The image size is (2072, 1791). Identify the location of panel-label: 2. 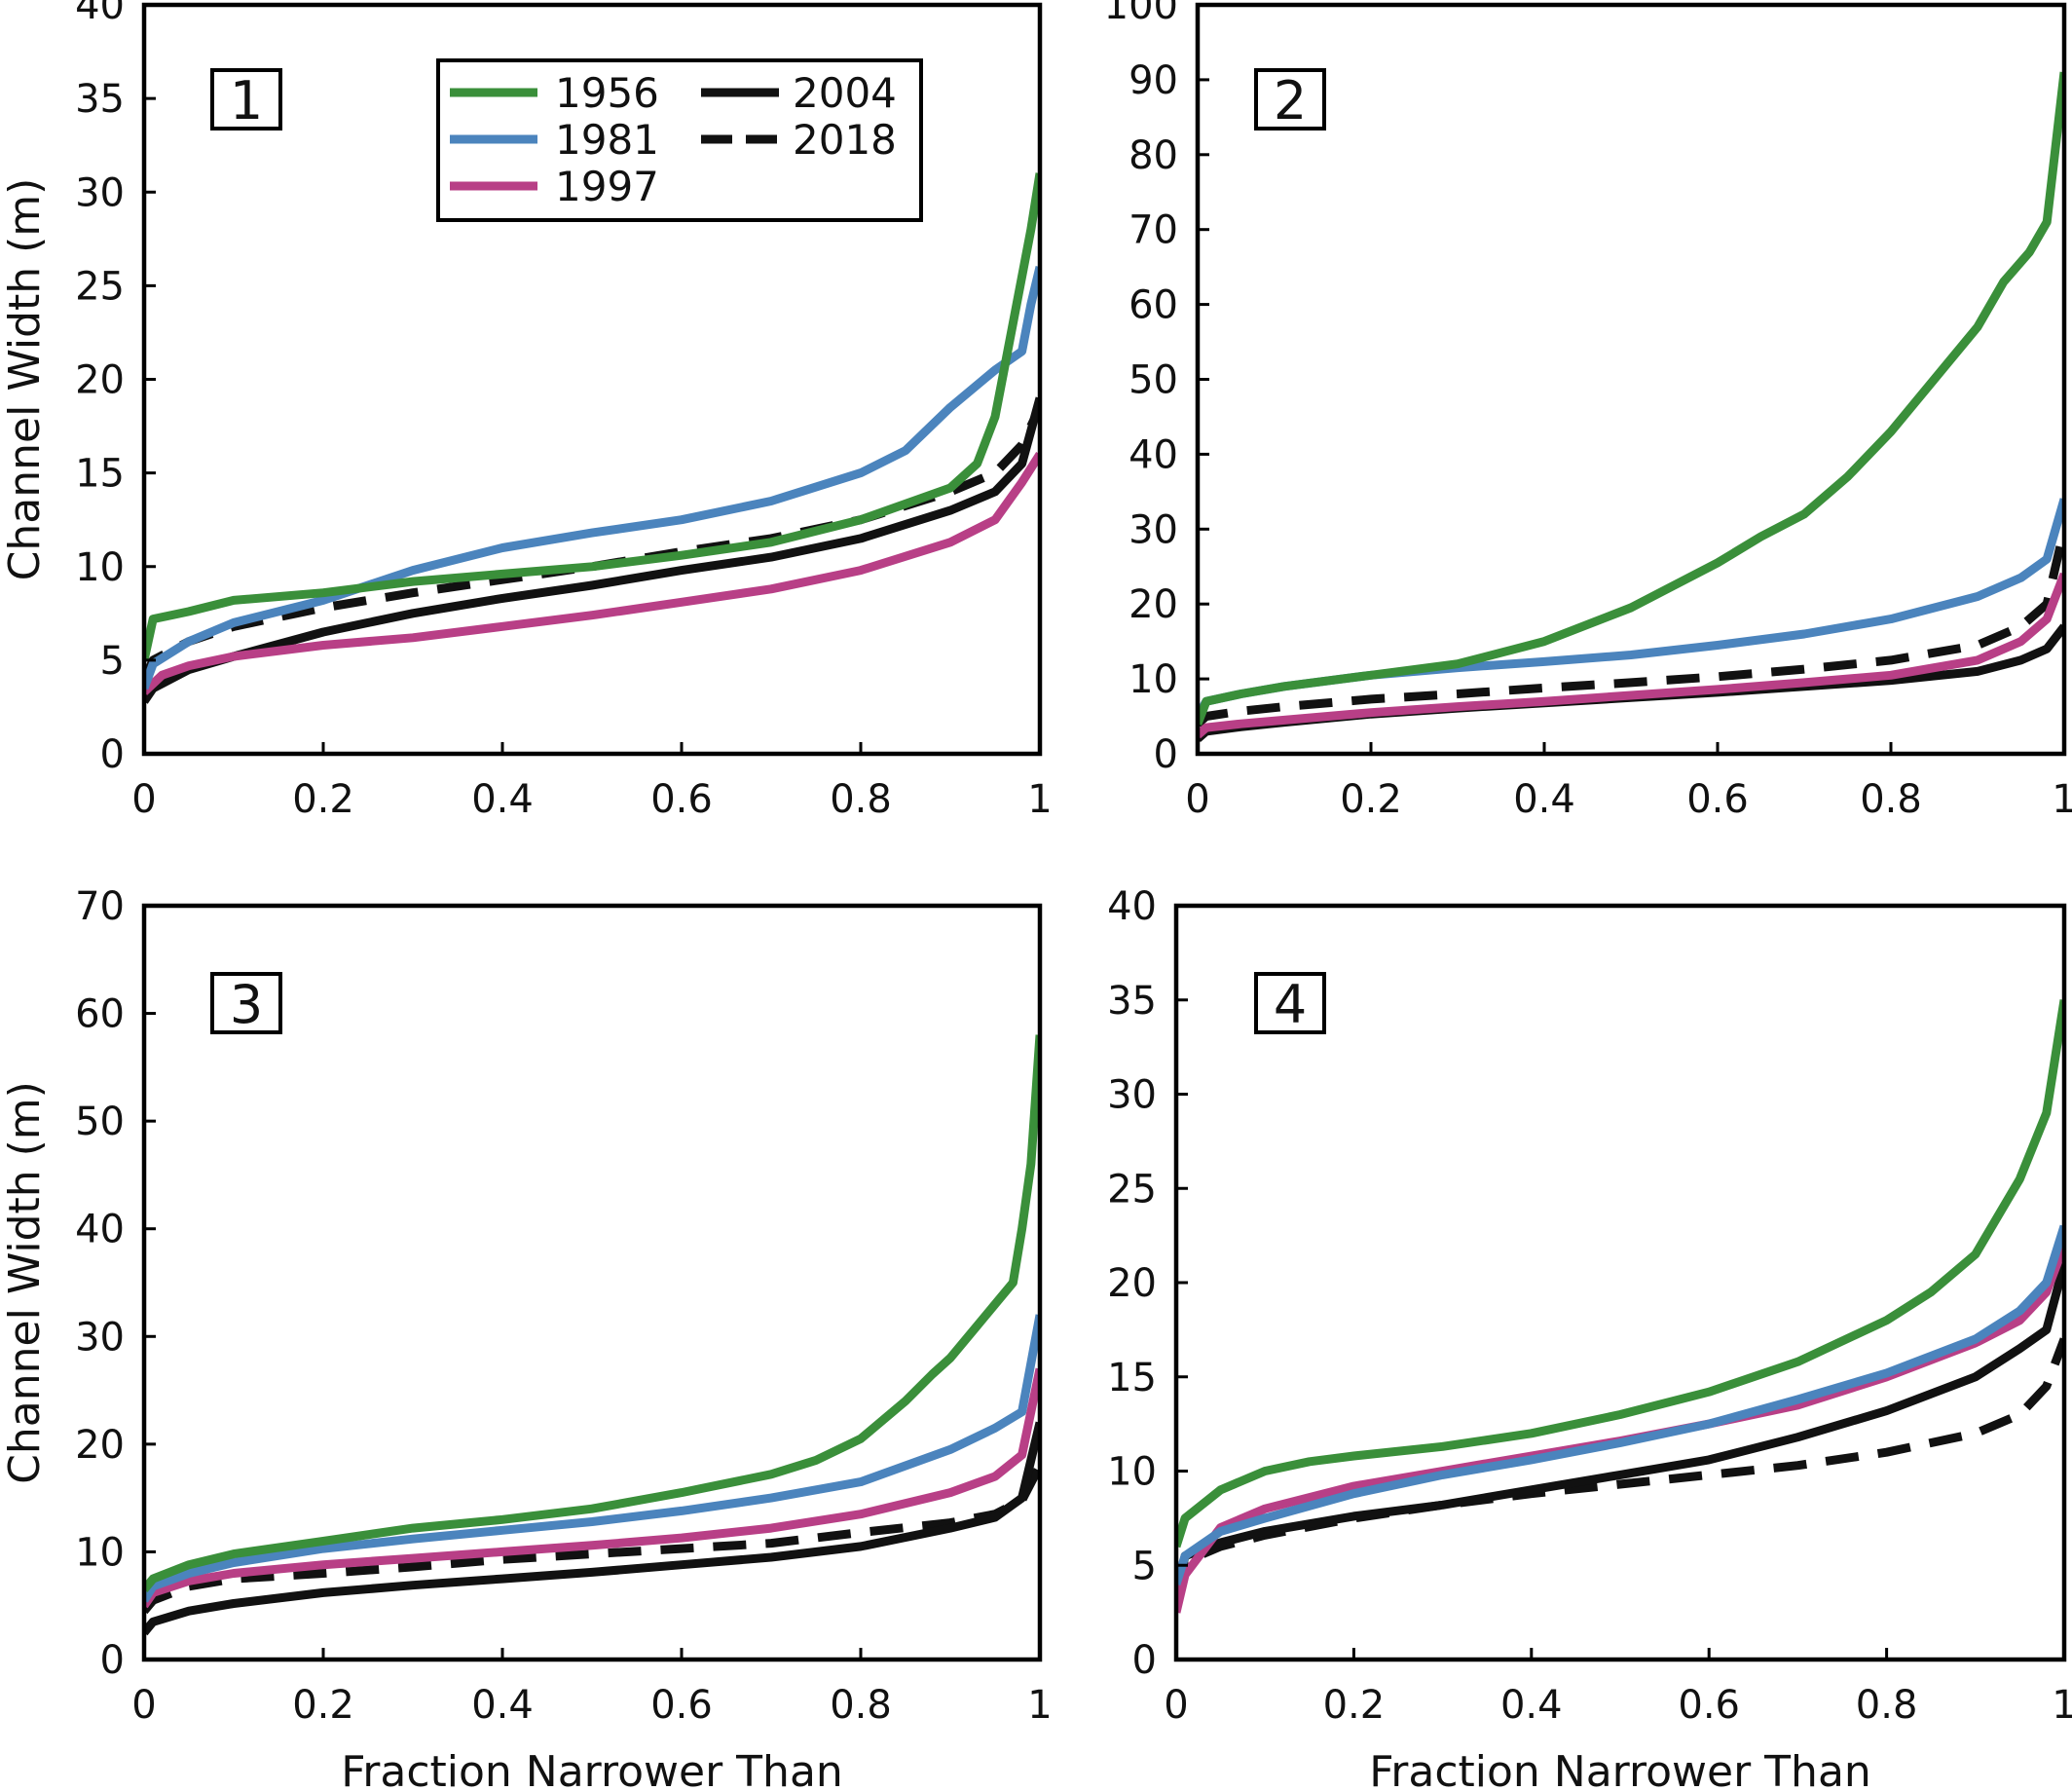
(1290, 100).